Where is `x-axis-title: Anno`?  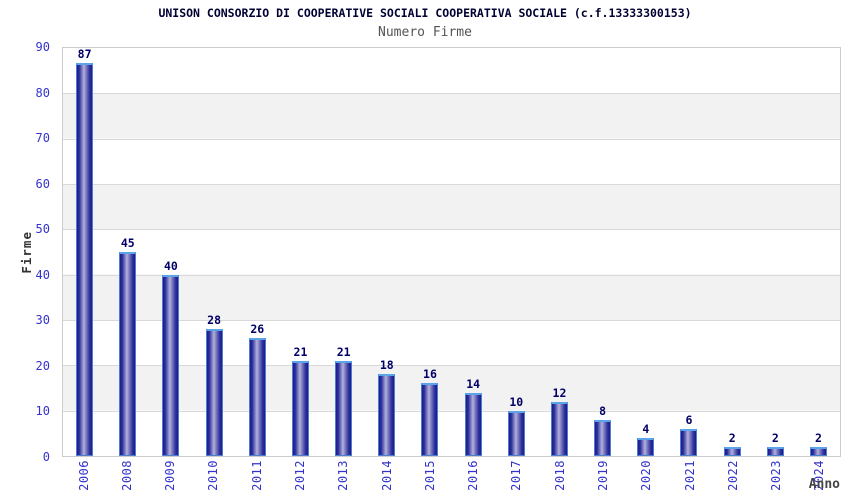
x-axis-title: Anno is located at coordinates (824, 484).